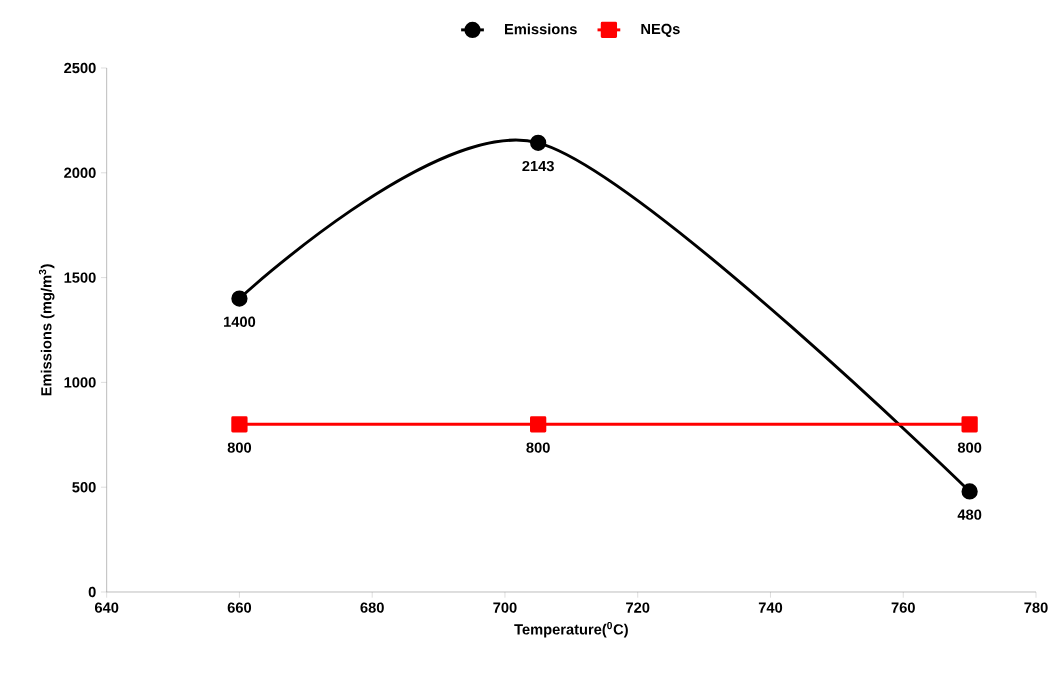  I want to click on y-tick-label: 2500, so click(80, 68).